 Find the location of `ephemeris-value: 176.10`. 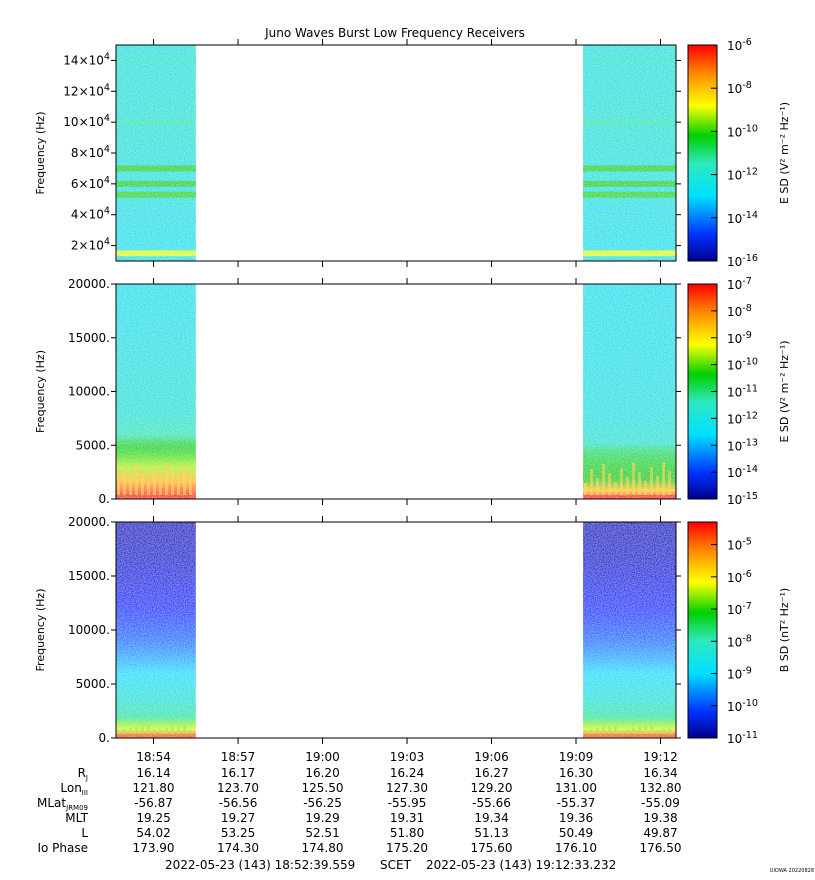

ephemeris-value: 176.10 is located at coordinates (576, 848).